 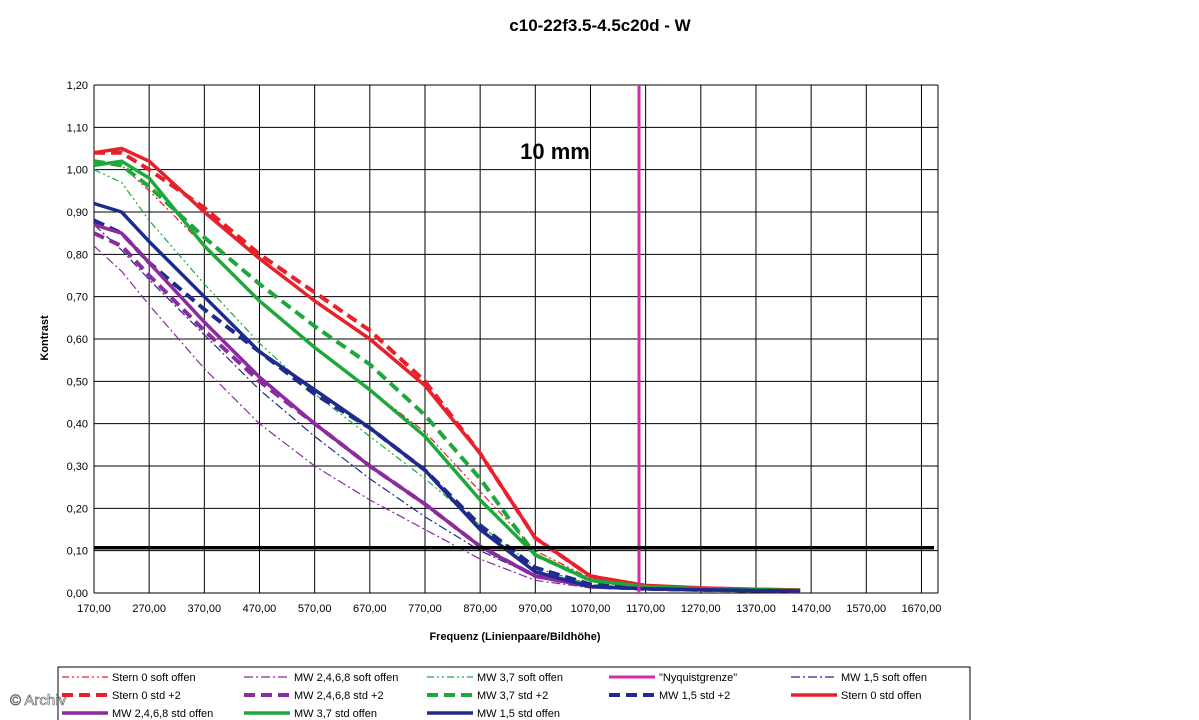 I want to click on legend-label: MW 1,5 std offen, so click(x=518, y=714).